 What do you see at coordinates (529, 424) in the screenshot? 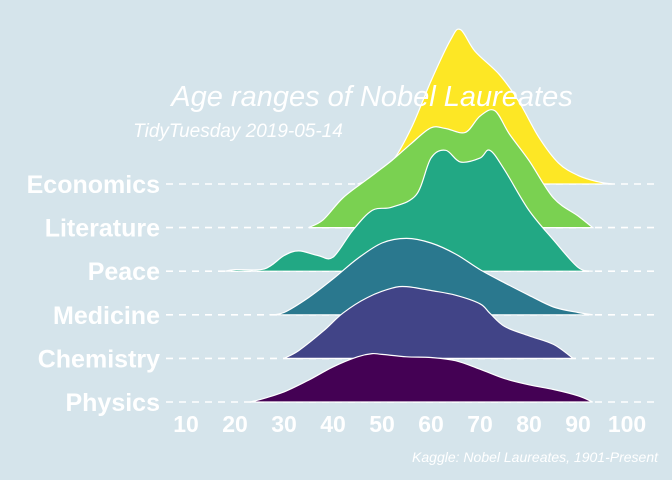
I see `x-tick-label: 80` at bounding box center [529, 424].